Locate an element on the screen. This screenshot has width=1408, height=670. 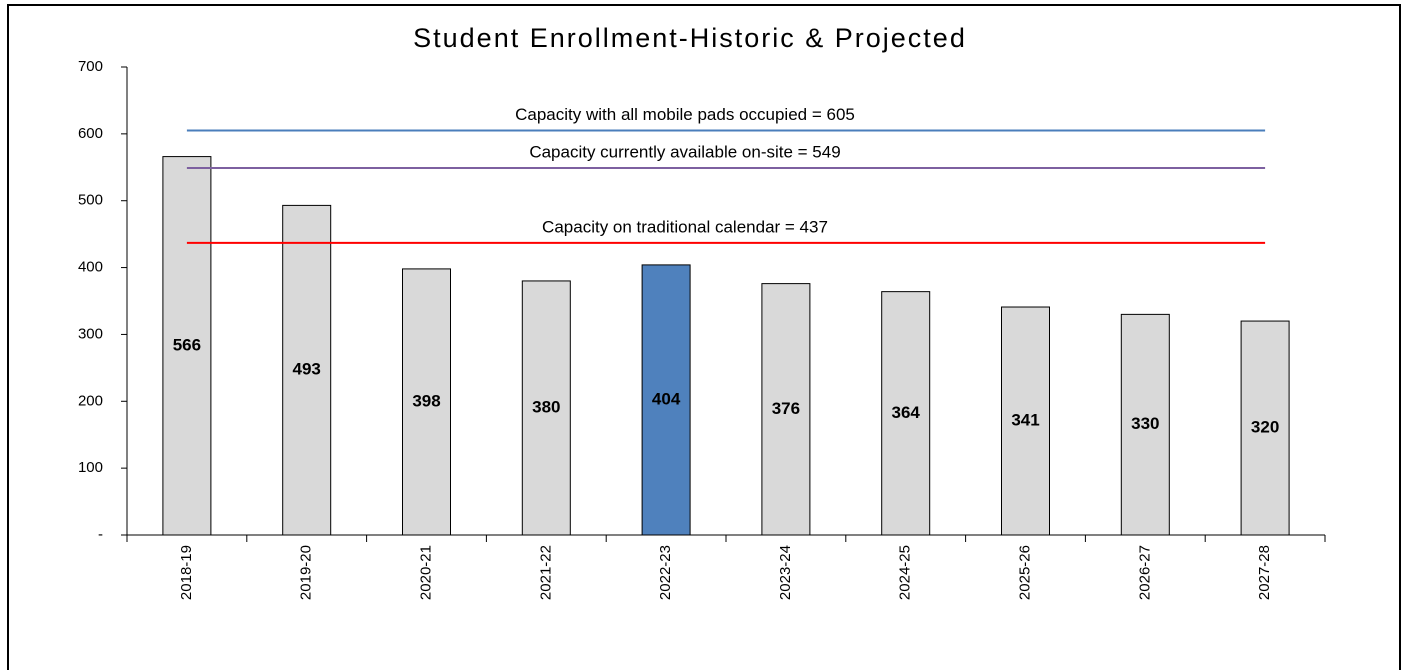
data-label: 398 is located at coordinates (426, 400).